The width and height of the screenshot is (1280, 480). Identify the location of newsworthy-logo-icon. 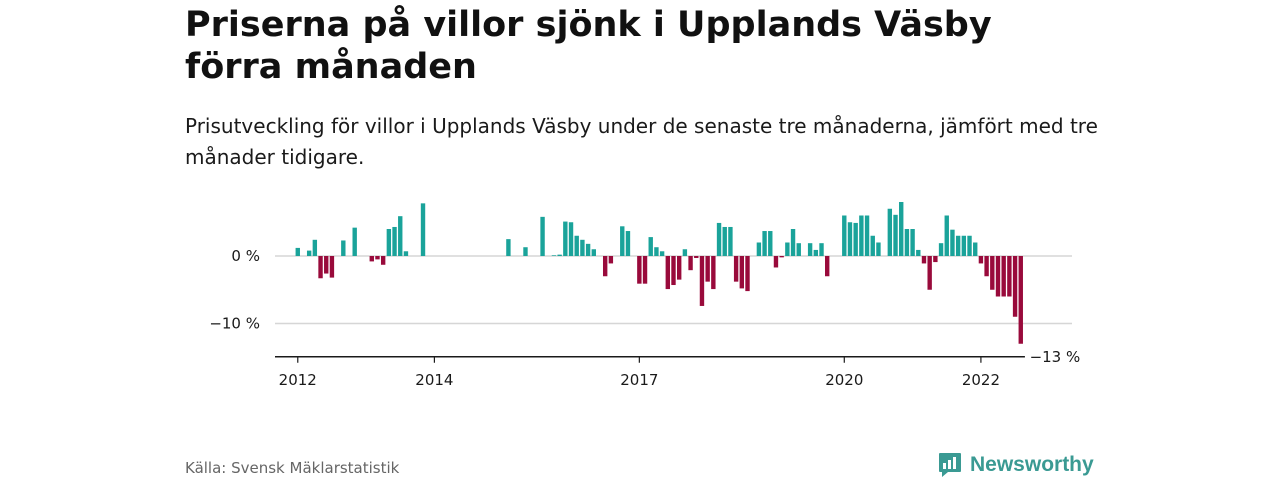
(950, 465).